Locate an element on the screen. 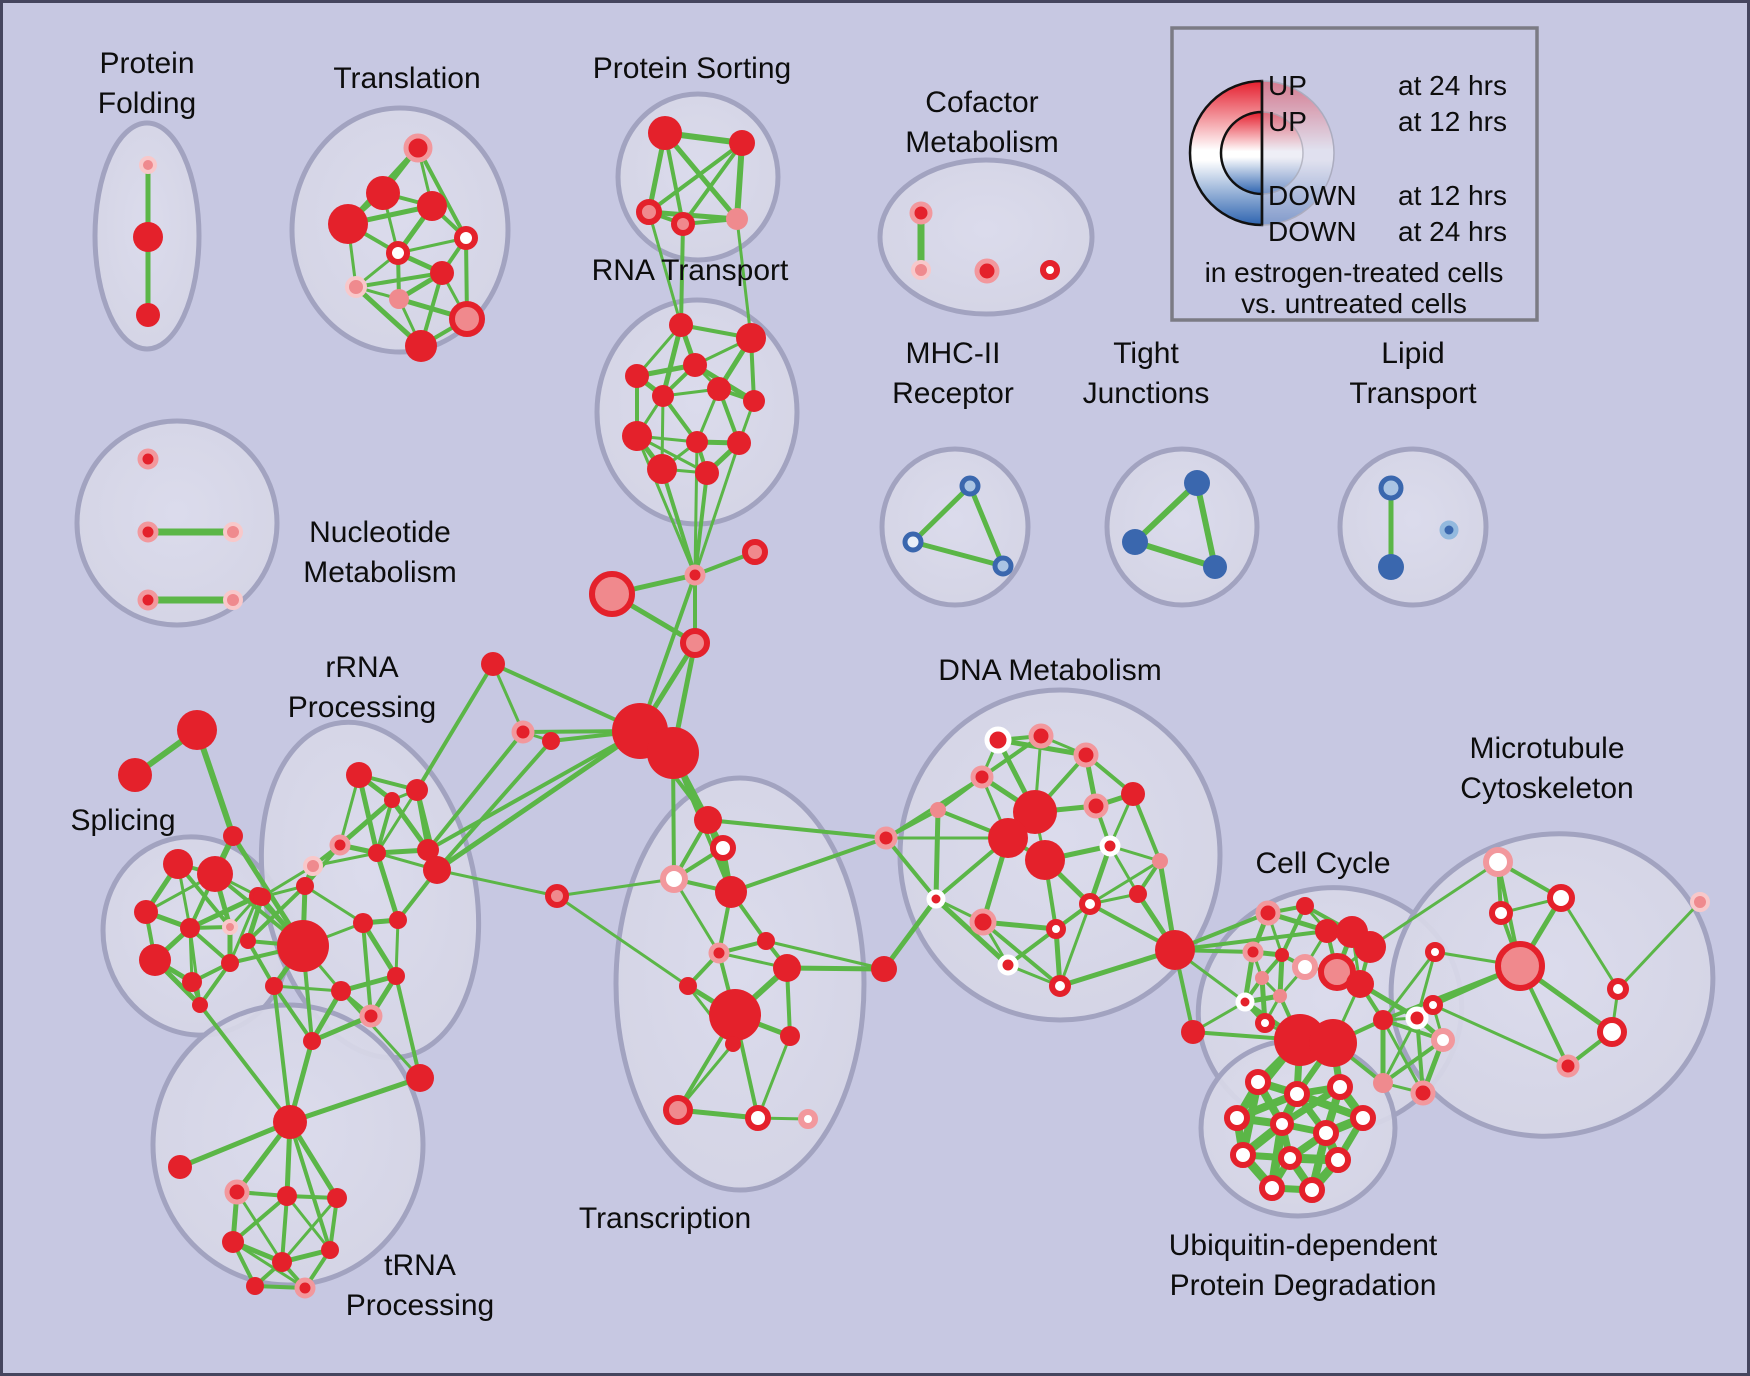 Image resolution: width=1750 pixels, height=1376 pixels. cluster-label-tj: Junctions is located at coordinates (1146, 393).